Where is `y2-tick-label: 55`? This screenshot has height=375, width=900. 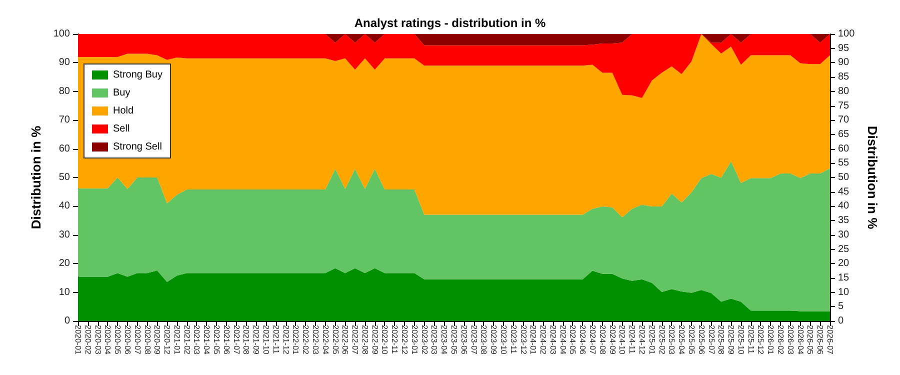 y2-tick-label: 55 is located at coordinates (844, 163).